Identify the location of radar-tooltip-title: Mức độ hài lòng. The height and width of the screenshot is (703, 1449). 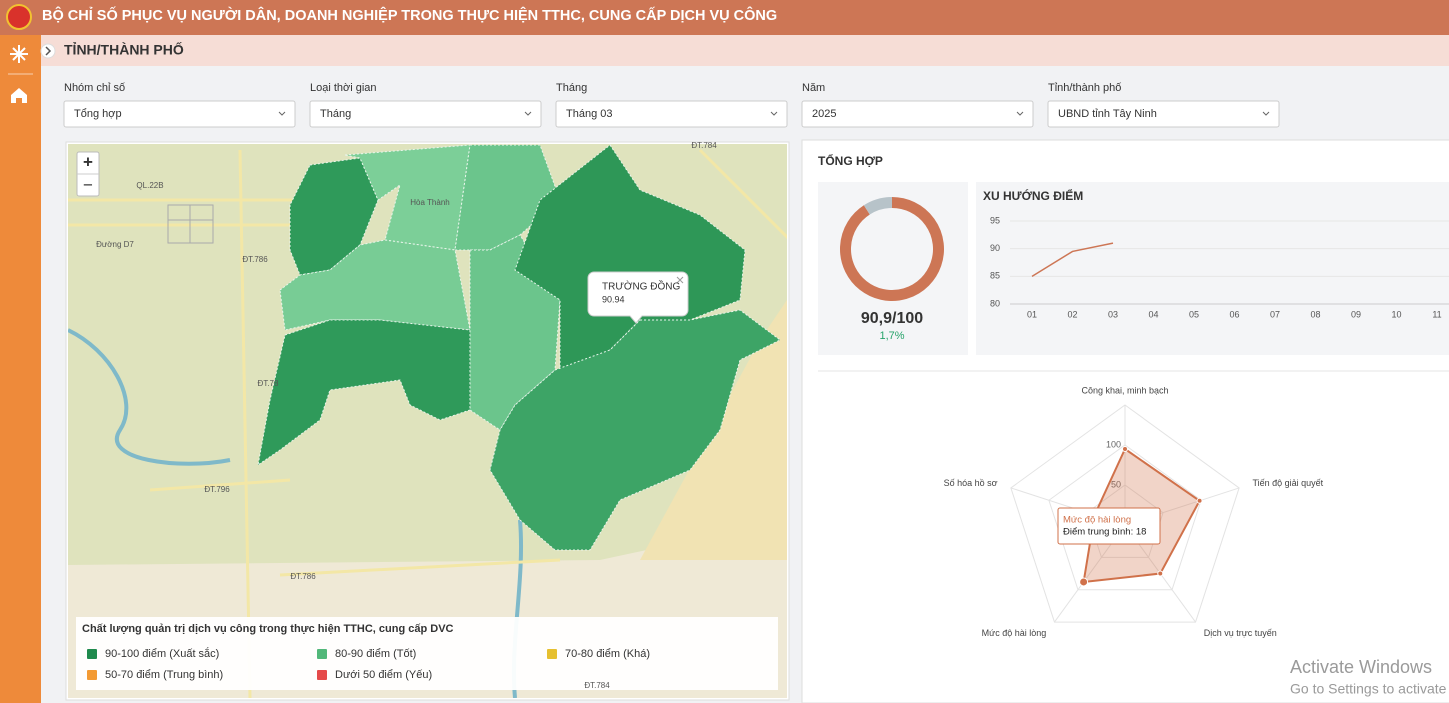
(1097, 520).